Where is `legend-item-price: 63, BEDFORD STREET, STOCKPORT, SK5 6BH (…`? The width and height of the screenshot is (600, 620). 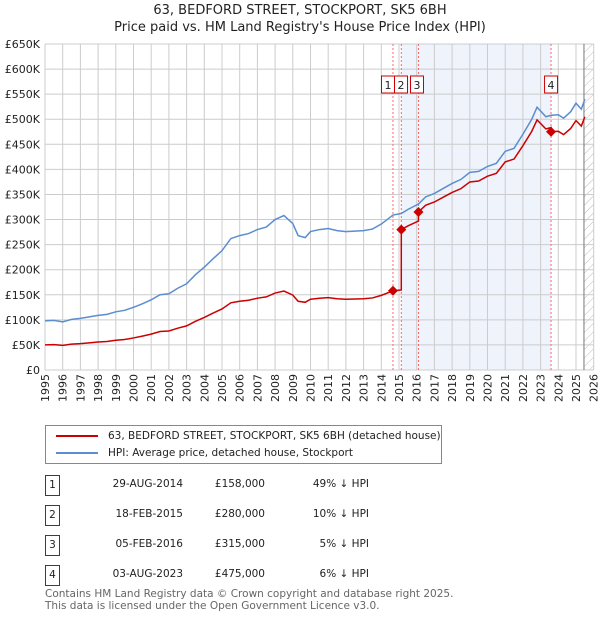 legend-item-price: 63, BEDFORD STREET, STOCKPORT, SK5 6BH (… is located at coordinates (248, 436).